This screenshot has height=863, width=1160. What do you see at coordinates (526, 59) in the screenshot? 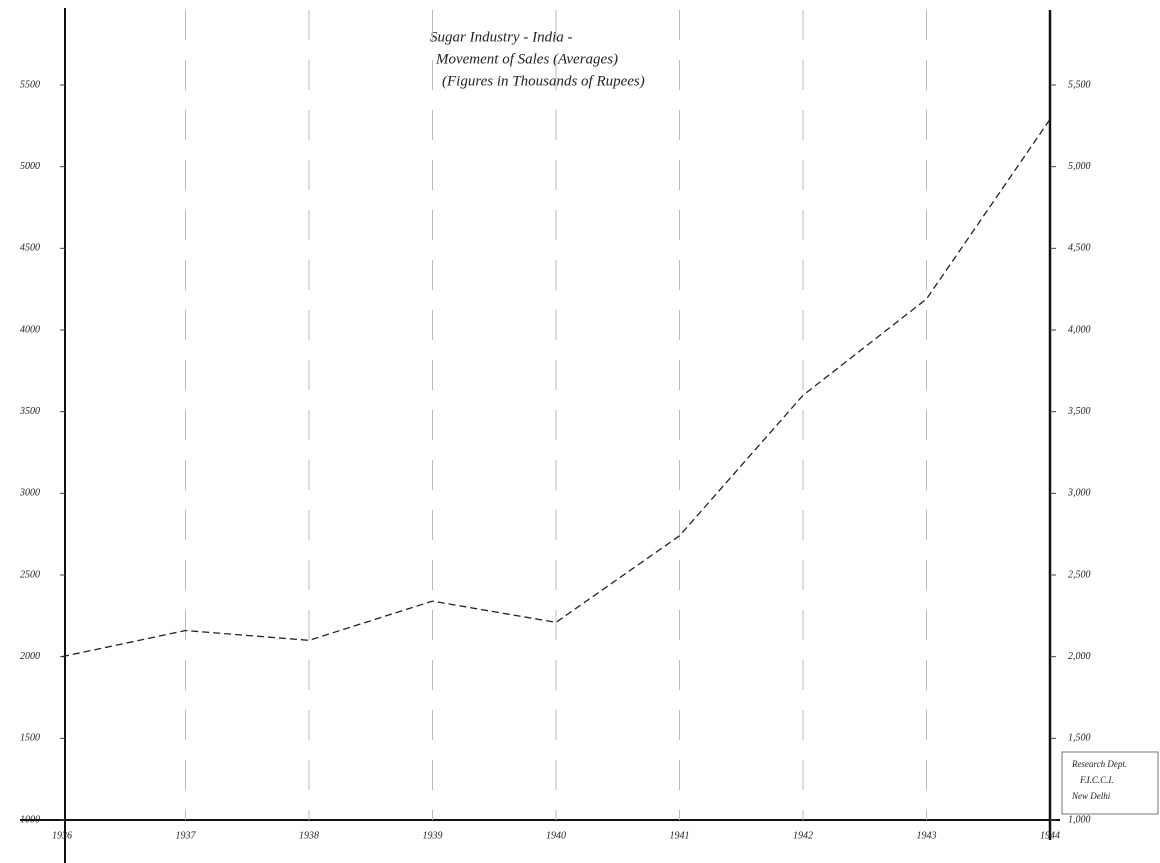
I see `chart-title: Movement of Sales (Averages)` at bounding box center [526, 59].